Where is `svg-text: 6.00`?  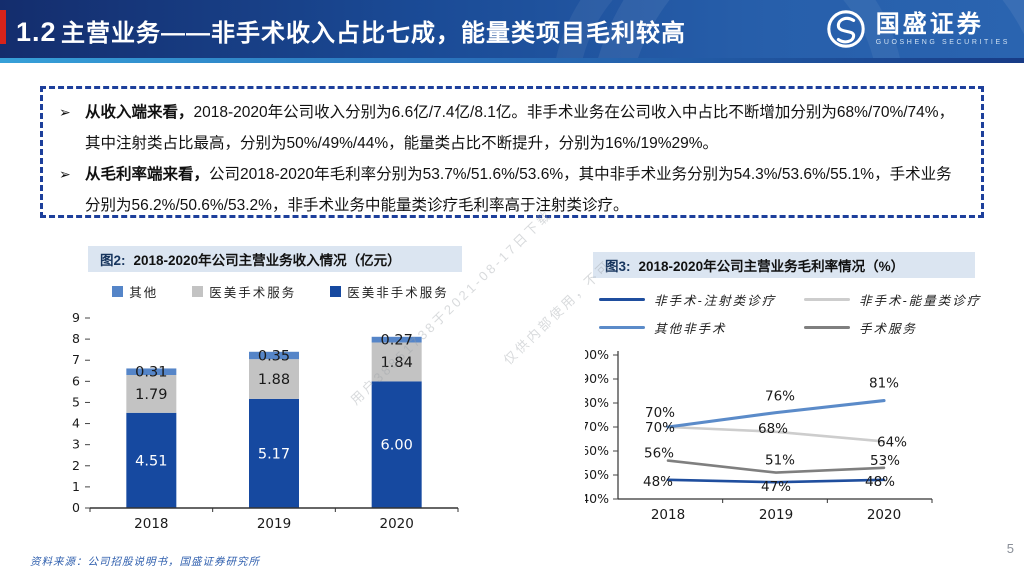
svg-text: 6.00 is located at coordinates (397, 446).